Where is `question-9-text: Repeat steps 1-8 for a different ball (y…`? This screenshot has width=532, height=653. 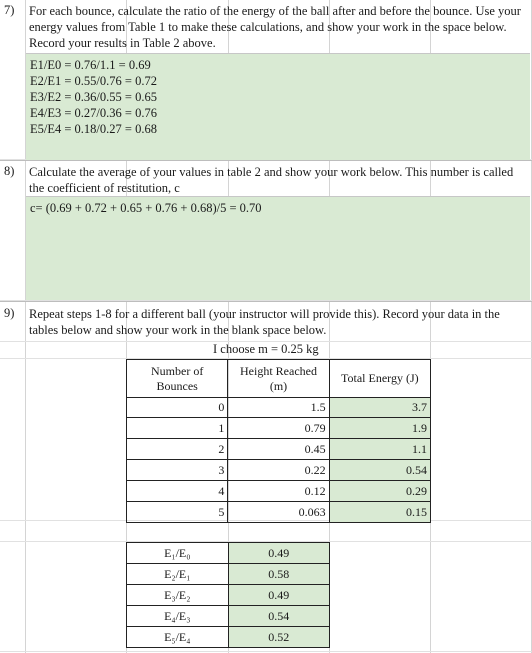 question-9-text: Repeat steps 1-8 for a different ball (y… is located at coordinates (264, 322).